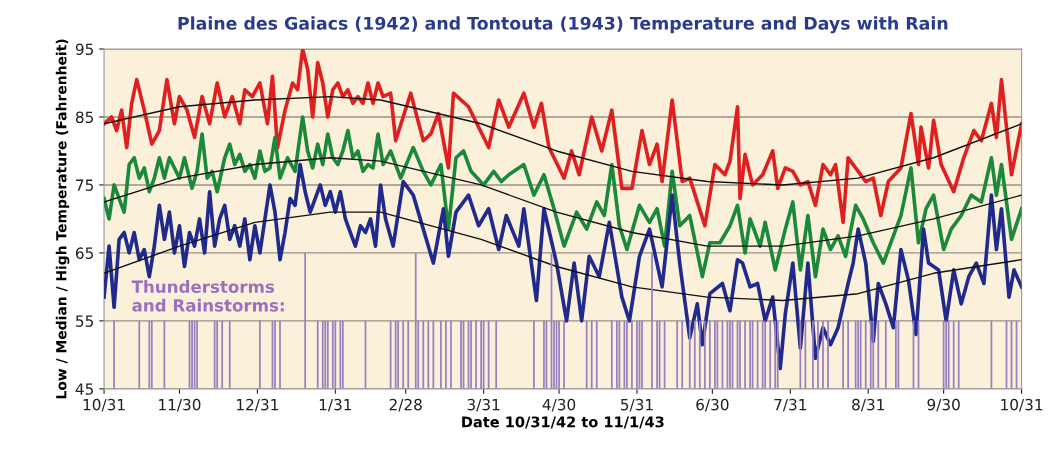 The width and height of the screenshot is (1051, 458). What do you see at coordinates (84, 321) in the screenshot?
I see `y-tick-label: 55` at bounding box center [84, 321].